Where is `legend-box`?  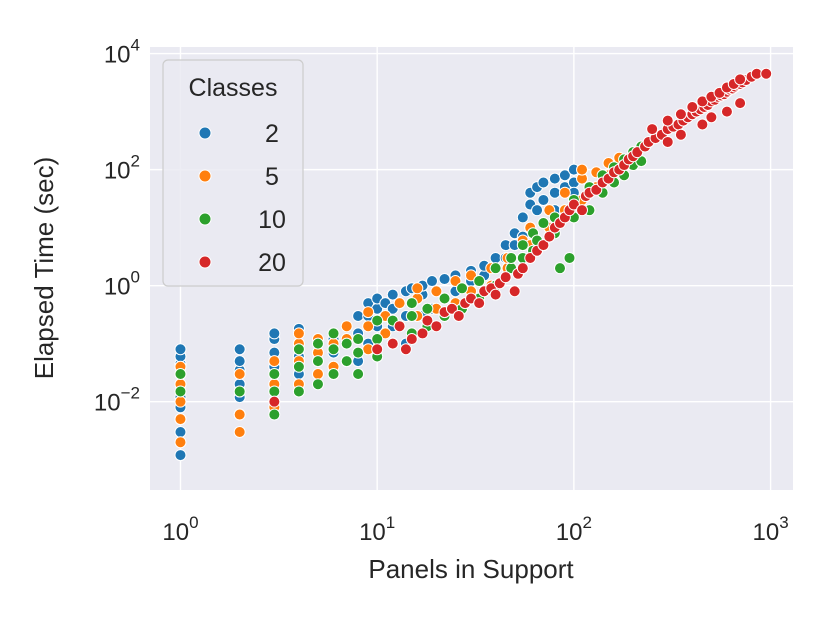
legend-box is located at coordinates (233, 173).